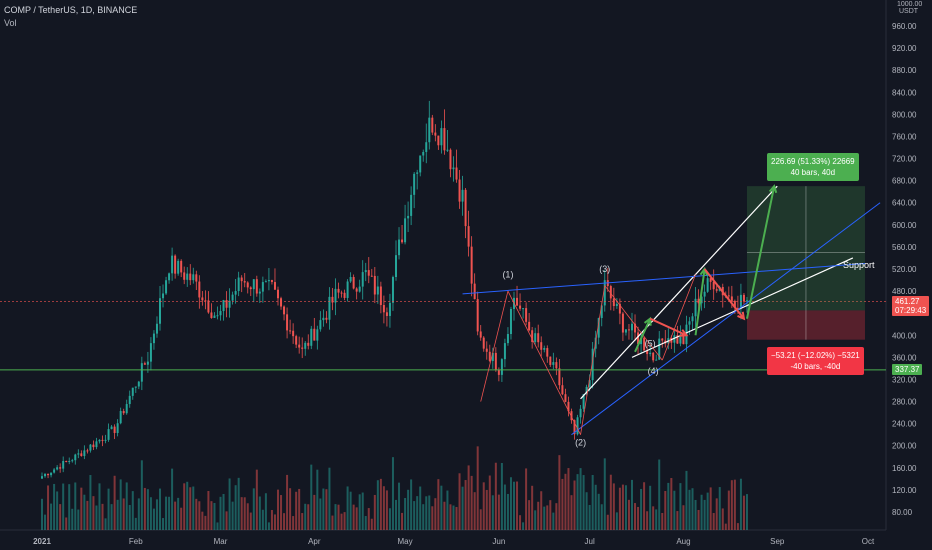 The image size is (932, 550). What do you see at coordinates (813, 167) in the screenshot?
I see `target-info-box: 226.69 (51.33%) 22669 40 bars, 40d` at bounding box center [813, 167].